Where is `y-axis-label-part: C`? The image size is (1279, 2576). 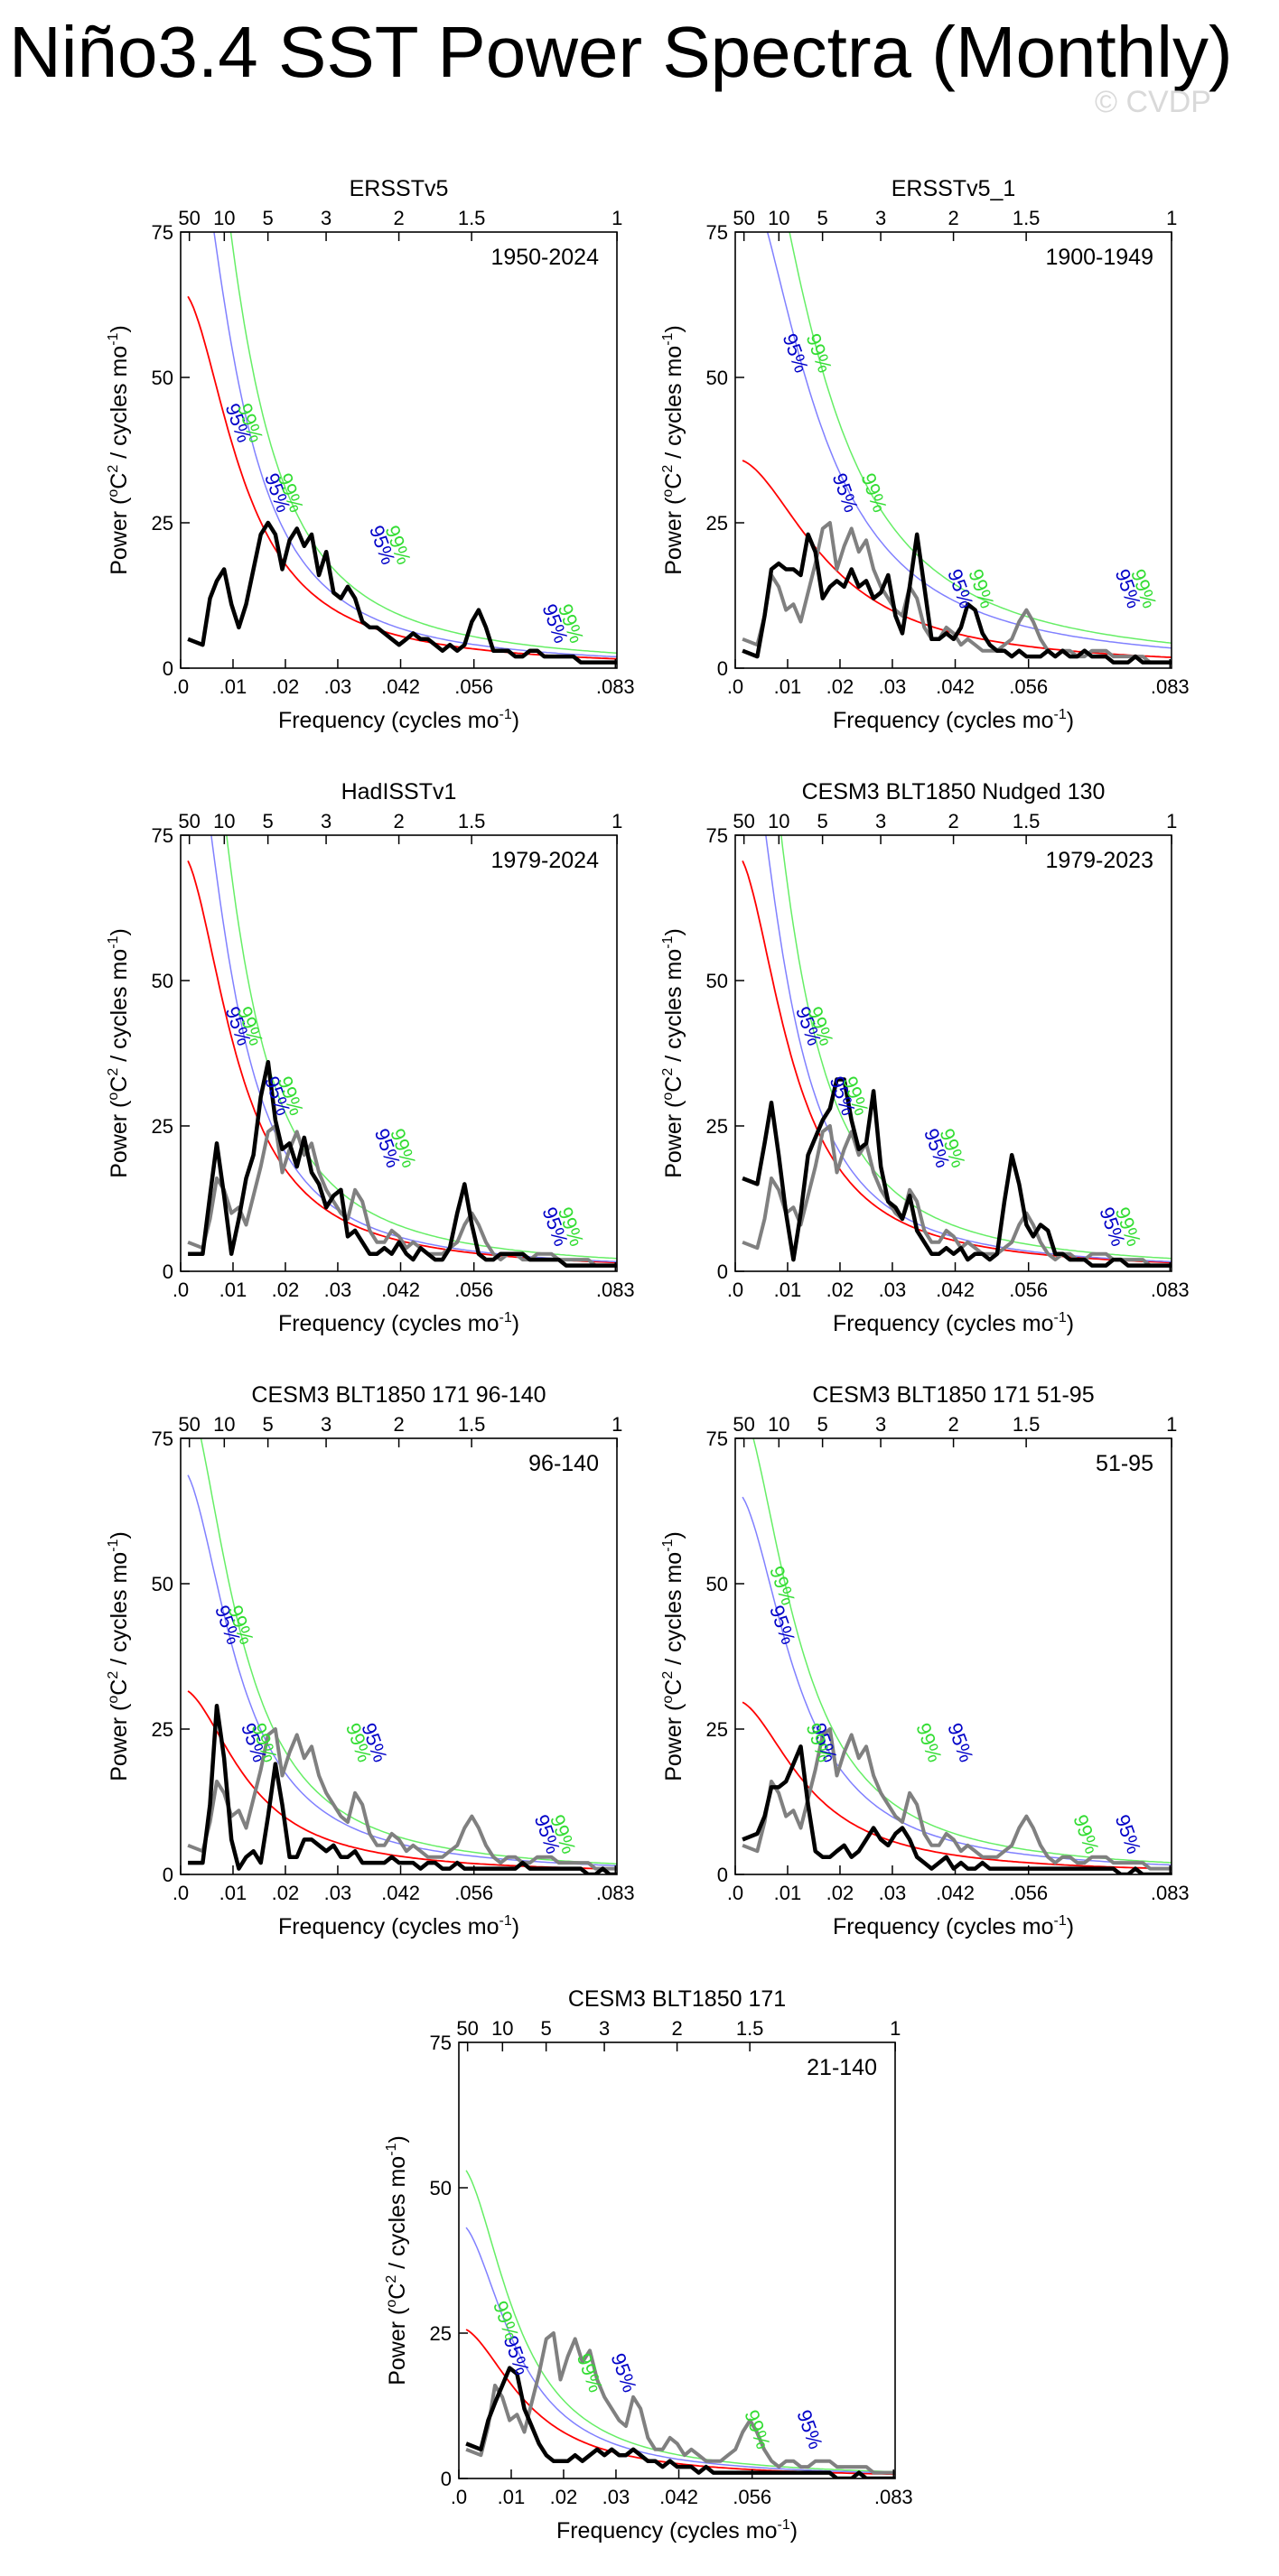 y-axis-label-part: C is located at coordinates (119, 1084).